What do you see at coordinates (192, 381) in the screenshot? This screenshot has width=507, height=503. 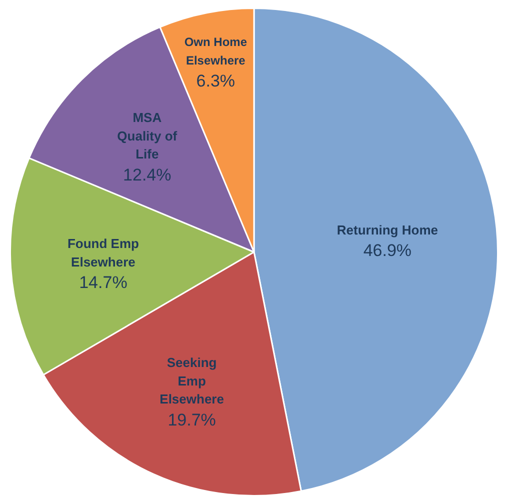 I see `slice-label: Seeking Emp Elsewhere` at bounding box center [192, 381].